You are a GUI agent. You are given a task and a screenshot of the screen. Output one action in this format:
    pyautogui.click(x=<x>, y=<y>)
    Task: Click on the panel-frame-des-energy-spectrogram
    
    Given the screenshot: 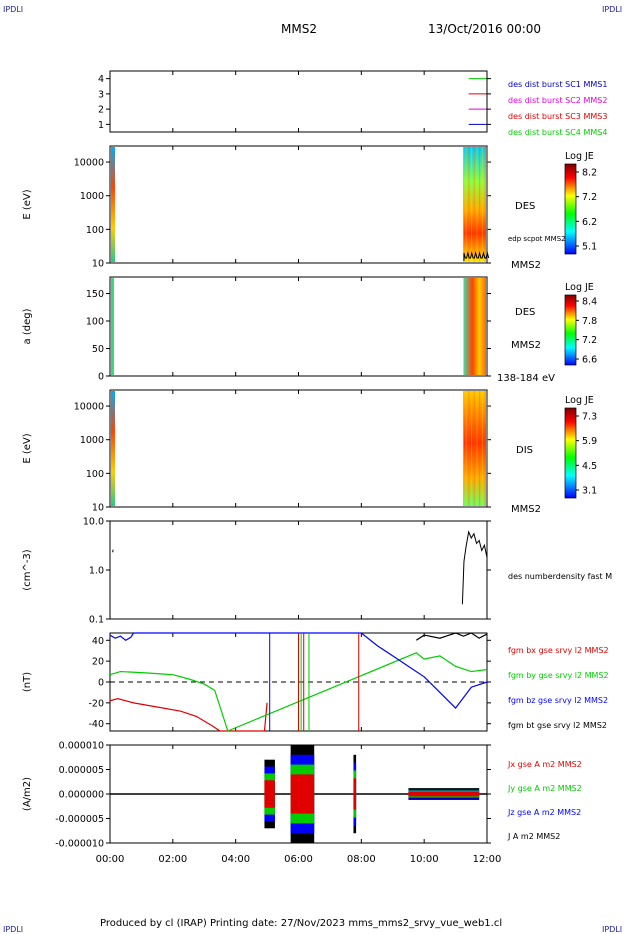 What is the action you would take?
    pyautogui.click(x=298, y=204)
    